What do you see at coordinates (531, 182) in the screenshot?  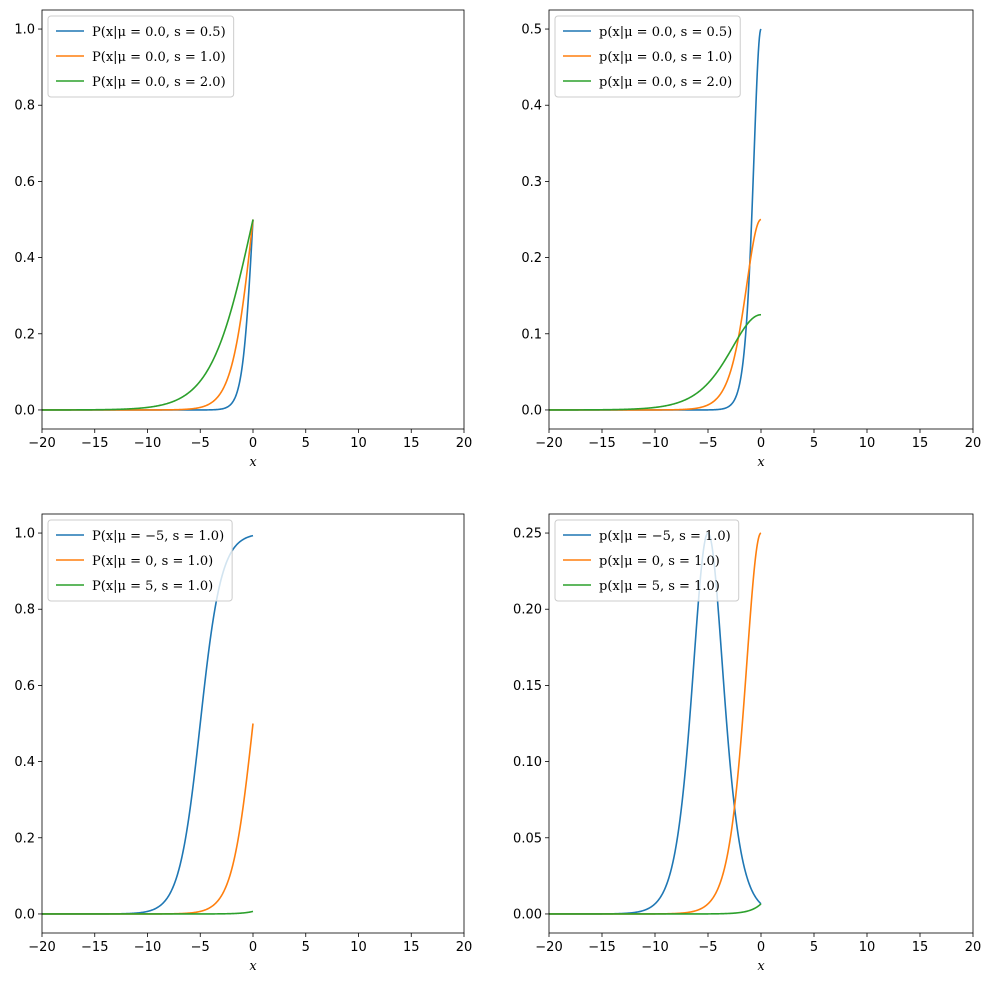 I see `y-tick-label: 0.3` at bounding box center [531, 182].